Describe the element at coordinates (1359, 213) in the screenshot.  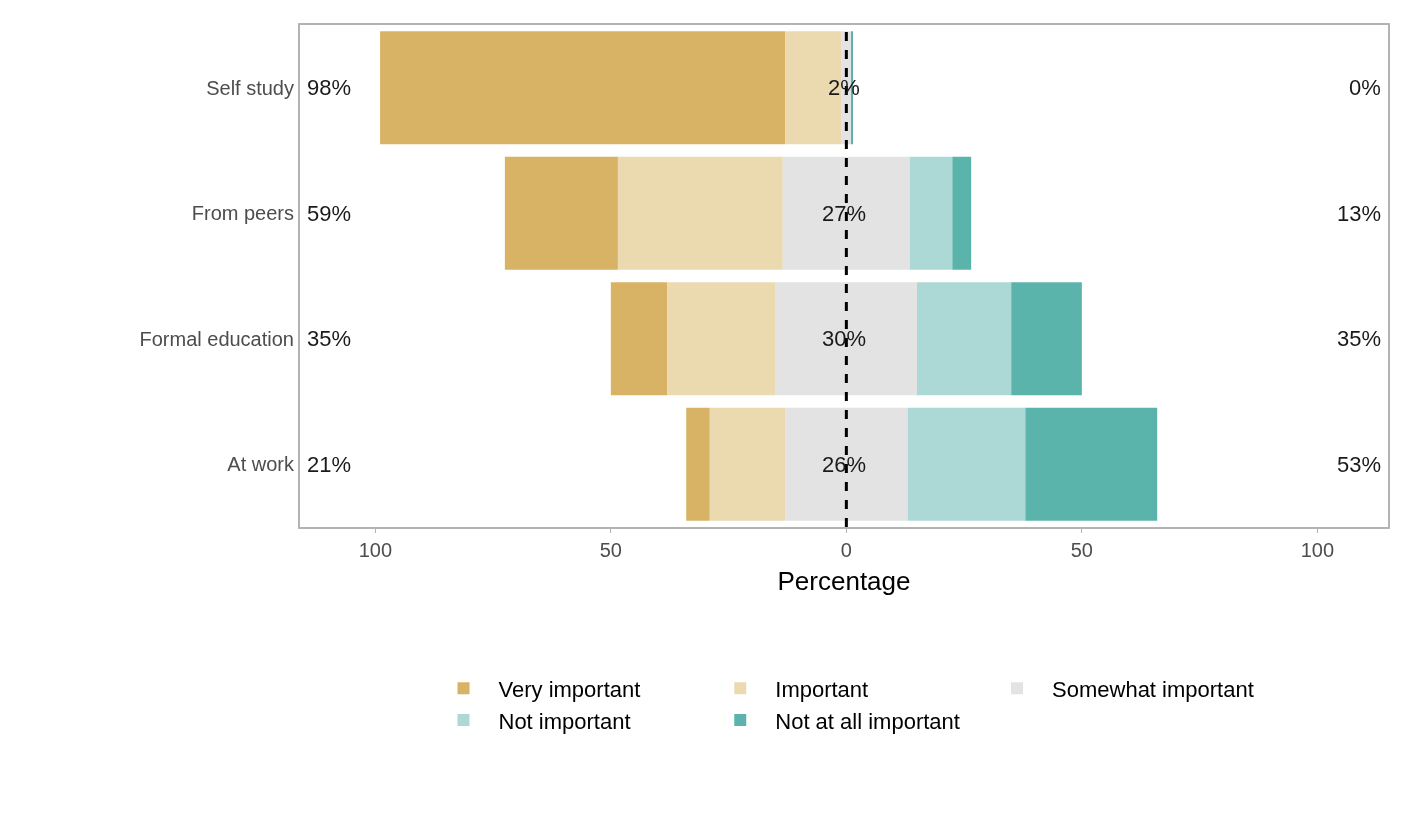
I see `annotation: 13%` at that location.